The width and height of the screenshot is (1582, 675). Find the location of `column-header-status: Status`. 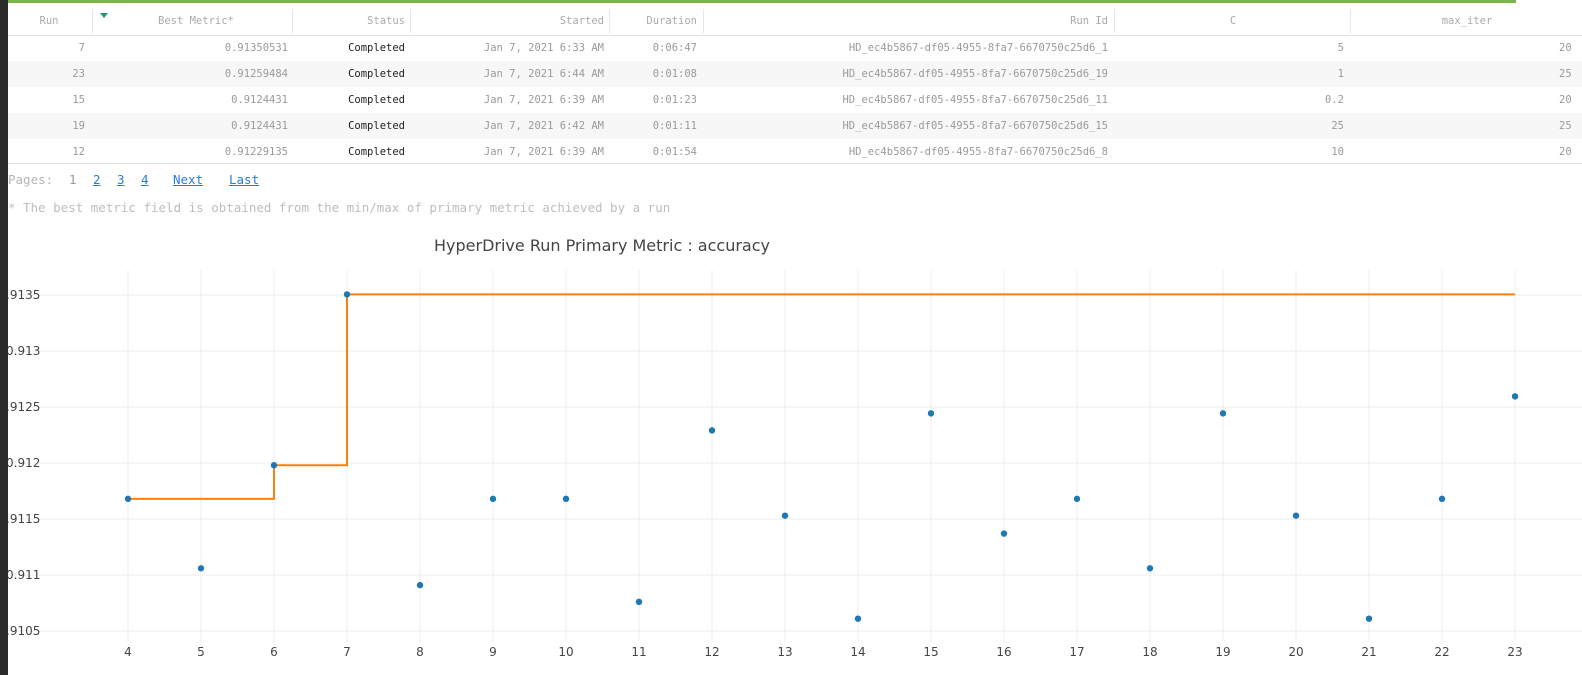

column-header-status: Status is located at coordinates (386, 21).